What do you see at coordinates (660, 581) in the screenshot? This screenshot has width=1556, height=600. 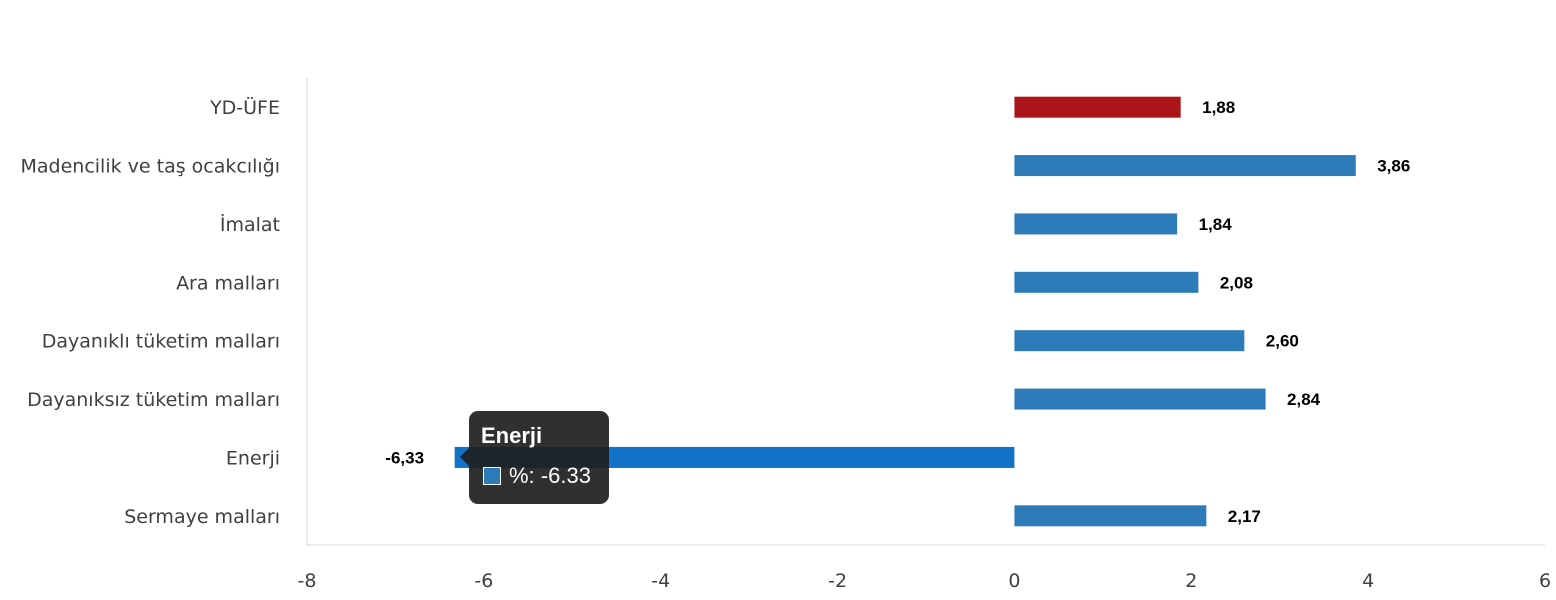 I see `x-tick-label: -4` at bounding box center [660, 581].